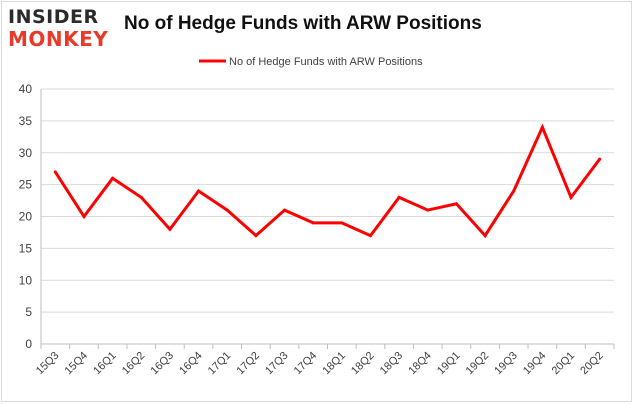 The image size is (635, 405). I want to click on data-point-18Q4, so click(428, 210).